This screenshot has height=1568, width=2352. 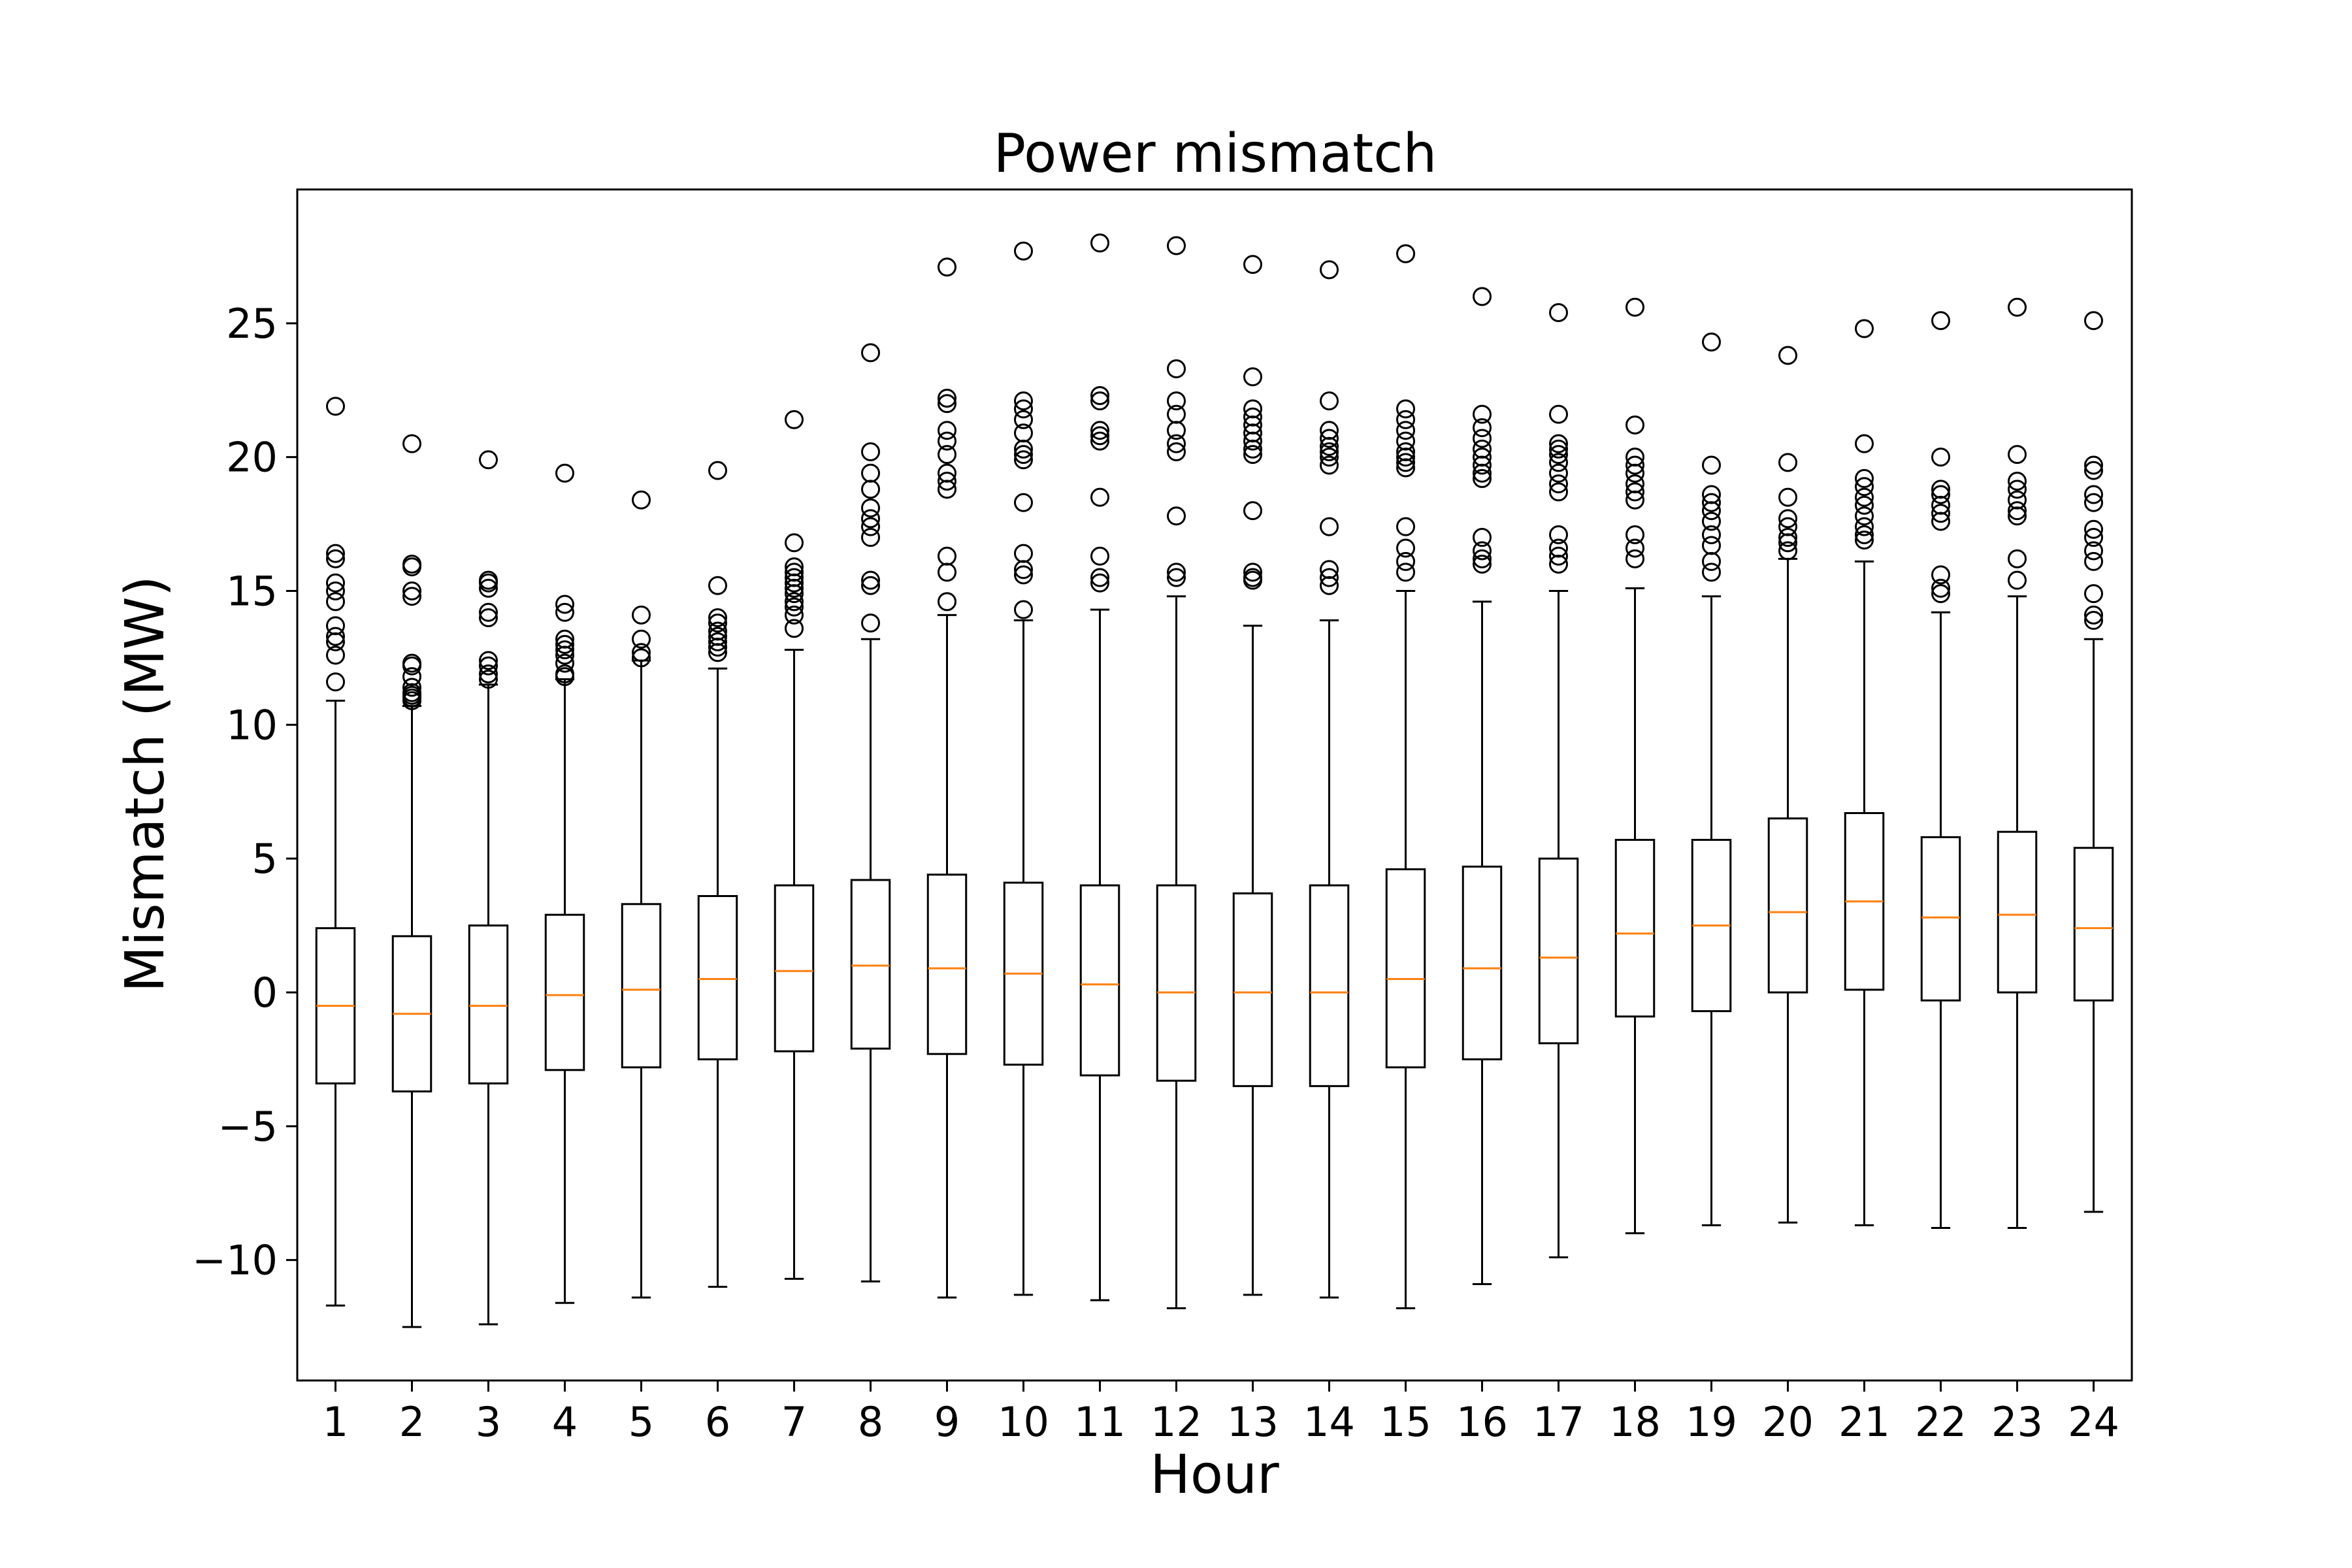 What do you see at coordinates (1482, 866) in the screenshot?
I see `box-group-hour-16: 16` at bounding box center [1482, 866].